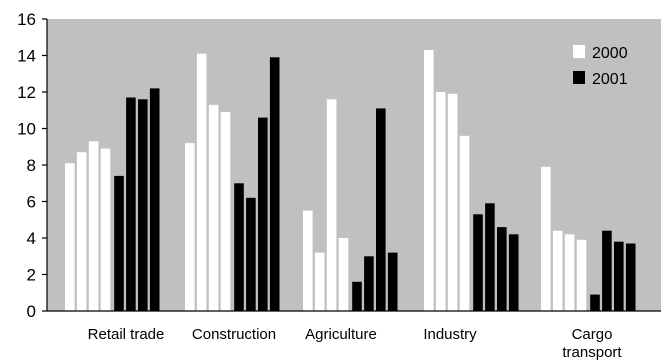 The image size is (661, 360). What do you see at coordinates (579, 77) in the screenshot?
I see `legend-swatch-2001` at bounding box center [579, 77].